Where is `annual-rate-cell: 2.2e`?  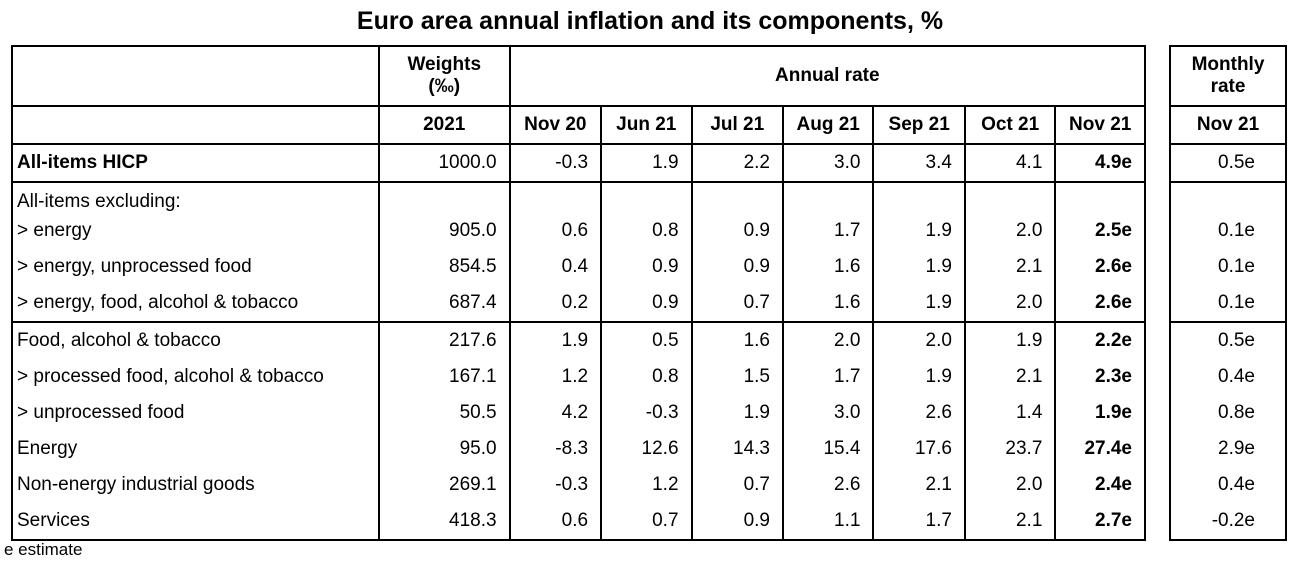
annual-rate-cell: 2.2e is located at coordinates (1113, 340).